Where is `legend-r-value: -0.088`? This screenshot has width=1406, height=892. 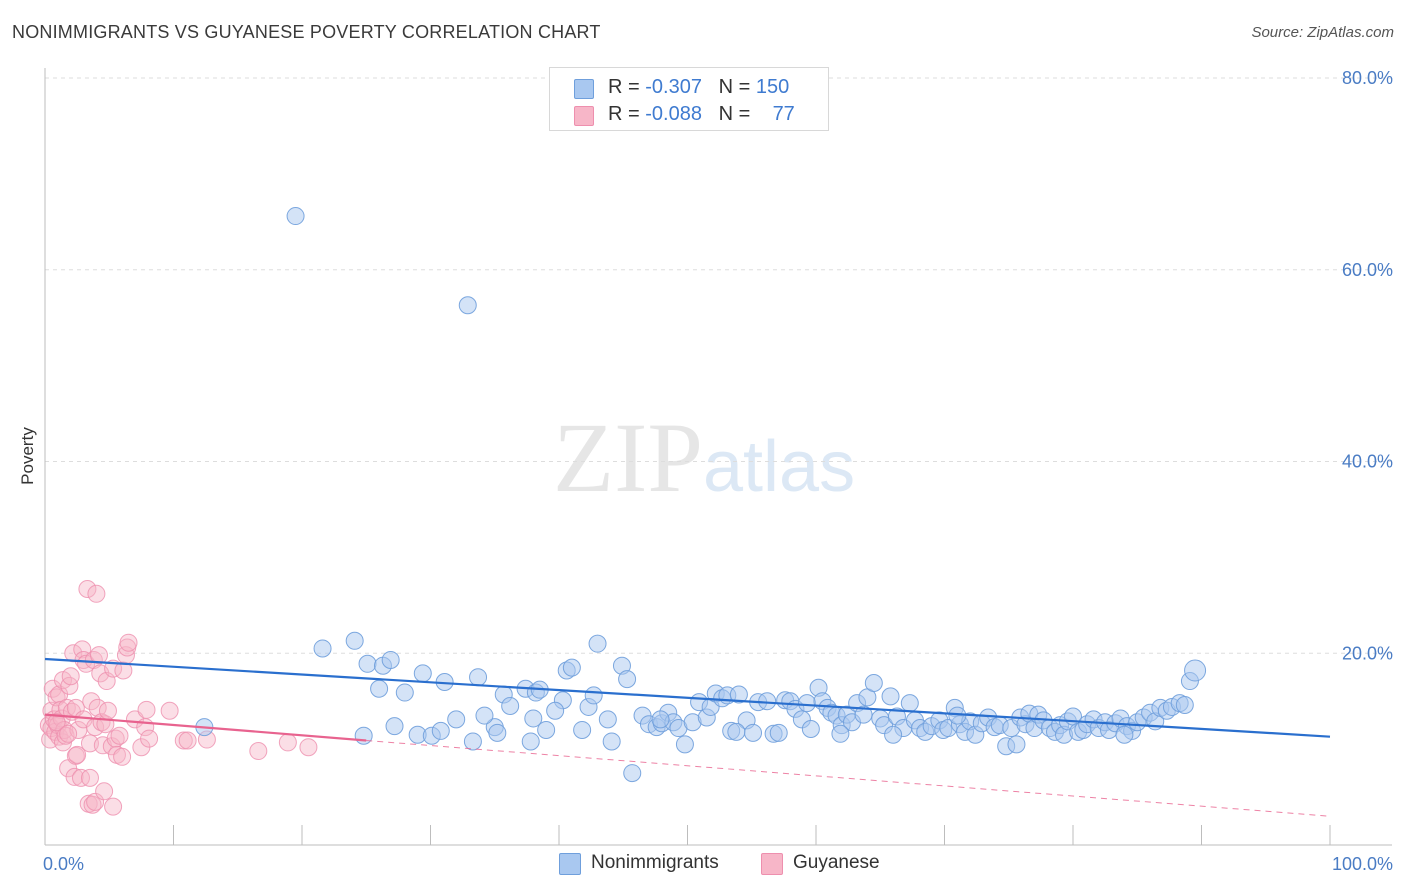
legend-r-value: -0.088 is located at coordinates (673, 114).